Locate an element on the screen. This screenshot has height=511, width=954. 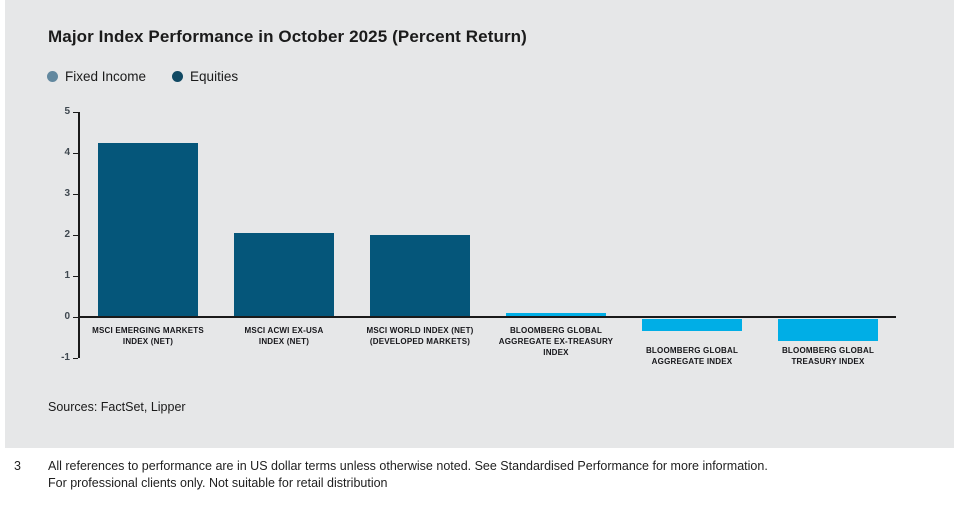
chart-legend: Fixed Income Equities is located at coordinates (142, 76).